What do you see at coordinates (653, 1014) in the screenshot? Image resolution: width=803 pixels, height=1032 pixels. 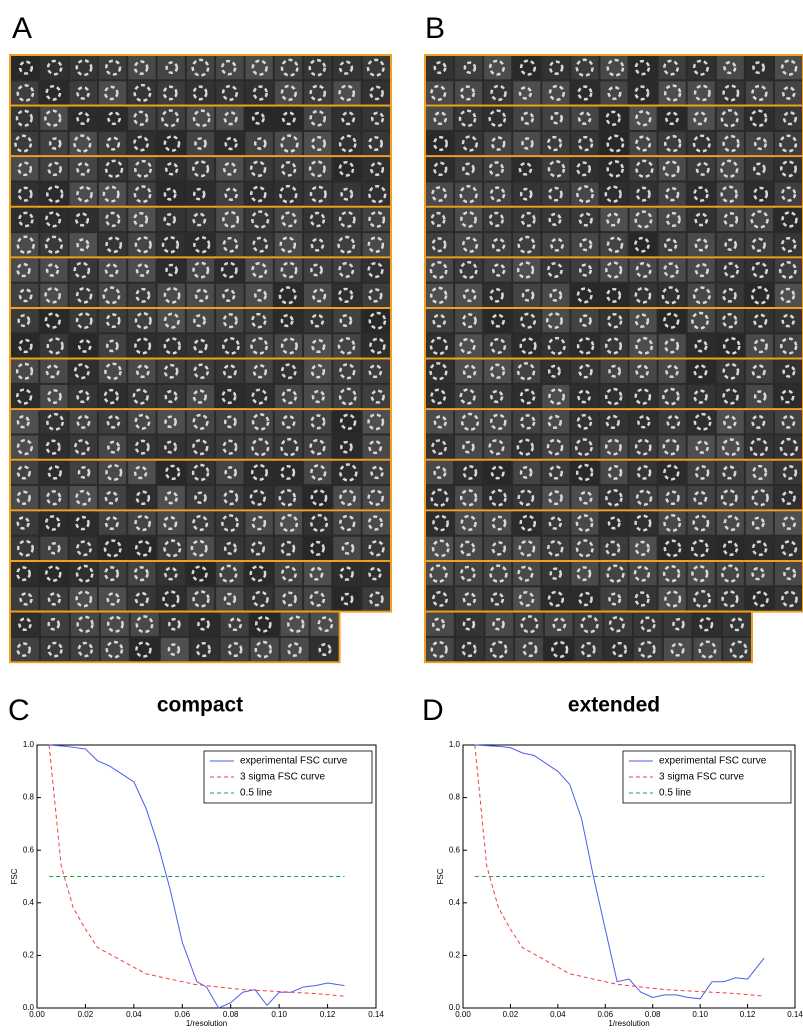 I see `x-tick-label: 0.08` at bounding box center [653, 1014].